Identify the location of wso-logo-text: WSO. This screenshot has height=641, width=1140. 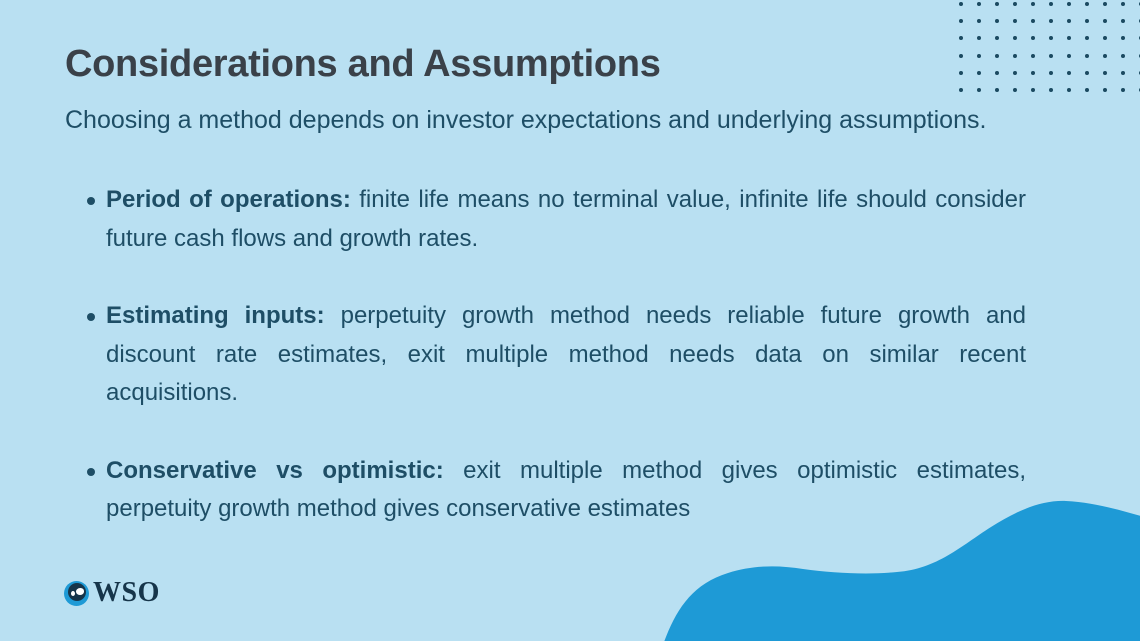
(126, 592).